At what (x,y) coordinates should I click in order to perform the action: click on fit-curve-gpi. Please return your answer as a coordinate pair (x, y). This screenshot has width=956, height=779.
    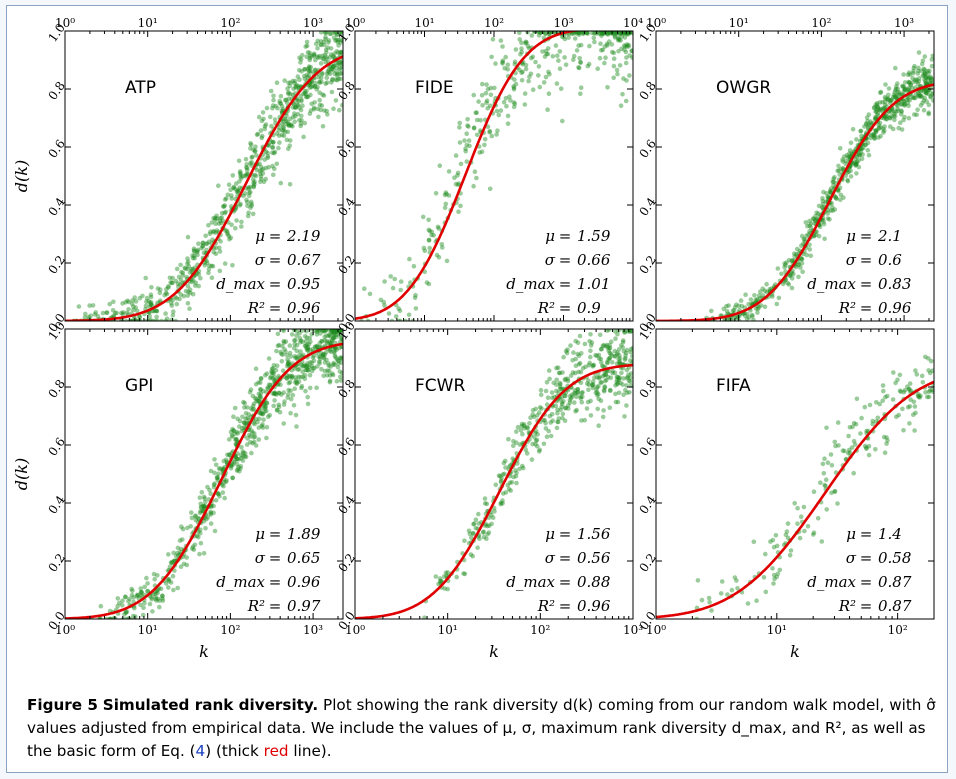
    Looking at the image, I should click on (204, 480).